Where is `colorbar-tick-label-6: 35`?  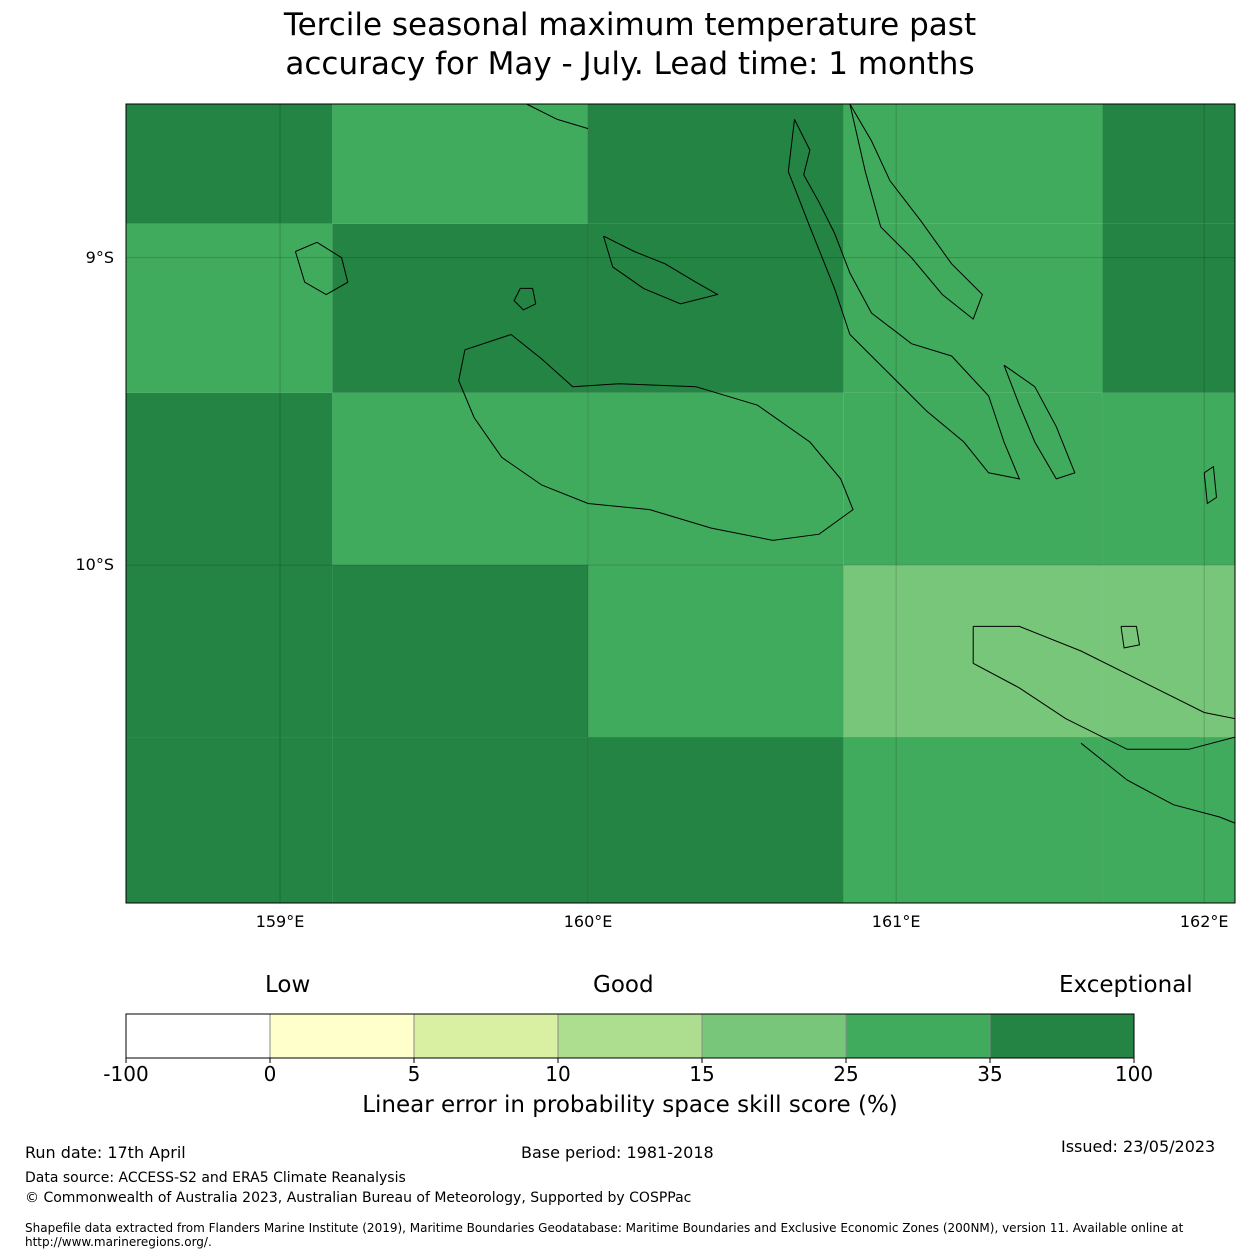
colorbar-tick-label-6: 35 is located at coordinates (990, 1074).